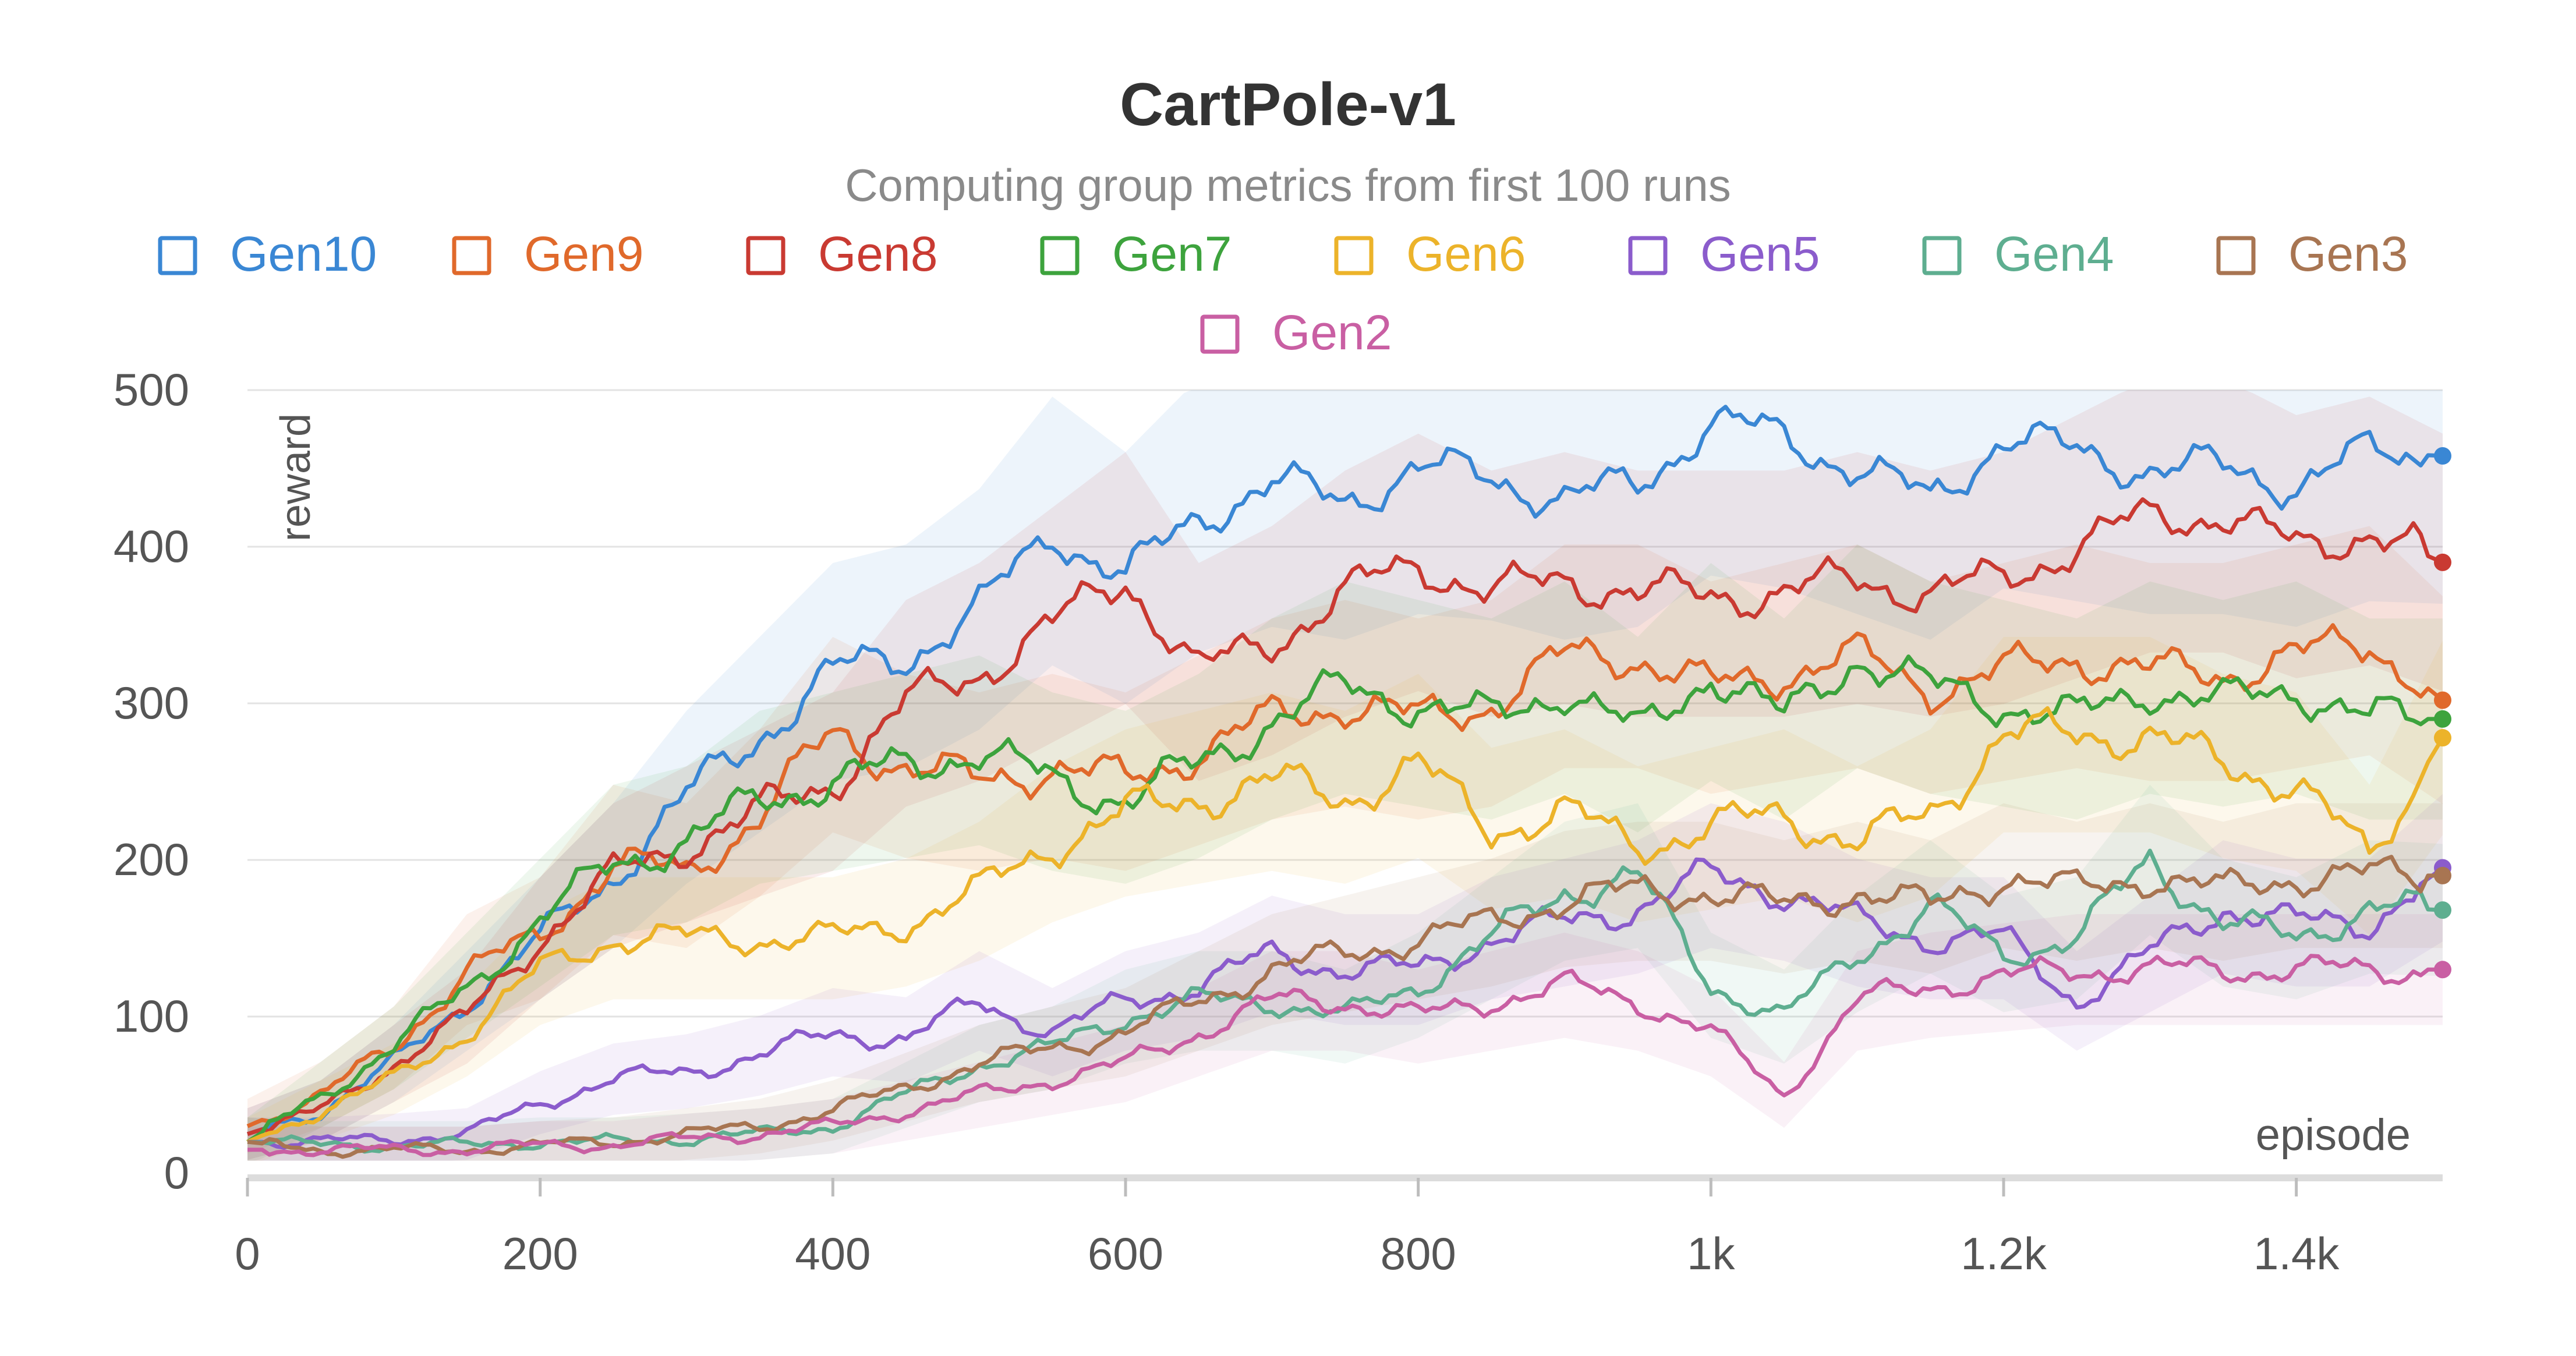 The width and height of the screenshot is (2576, 1356). Describe the element at coordinates (1332, 332) in the screenshot. I see `legend-label: Gen2` at that location.